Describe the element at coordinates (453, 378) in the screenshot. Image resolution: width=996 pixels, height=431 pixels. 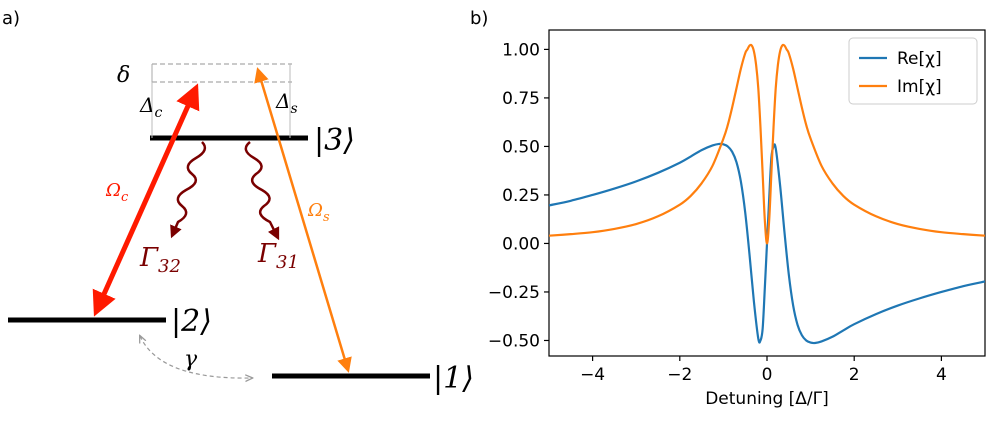
I see `level-1-label: |1⟩` at that location.